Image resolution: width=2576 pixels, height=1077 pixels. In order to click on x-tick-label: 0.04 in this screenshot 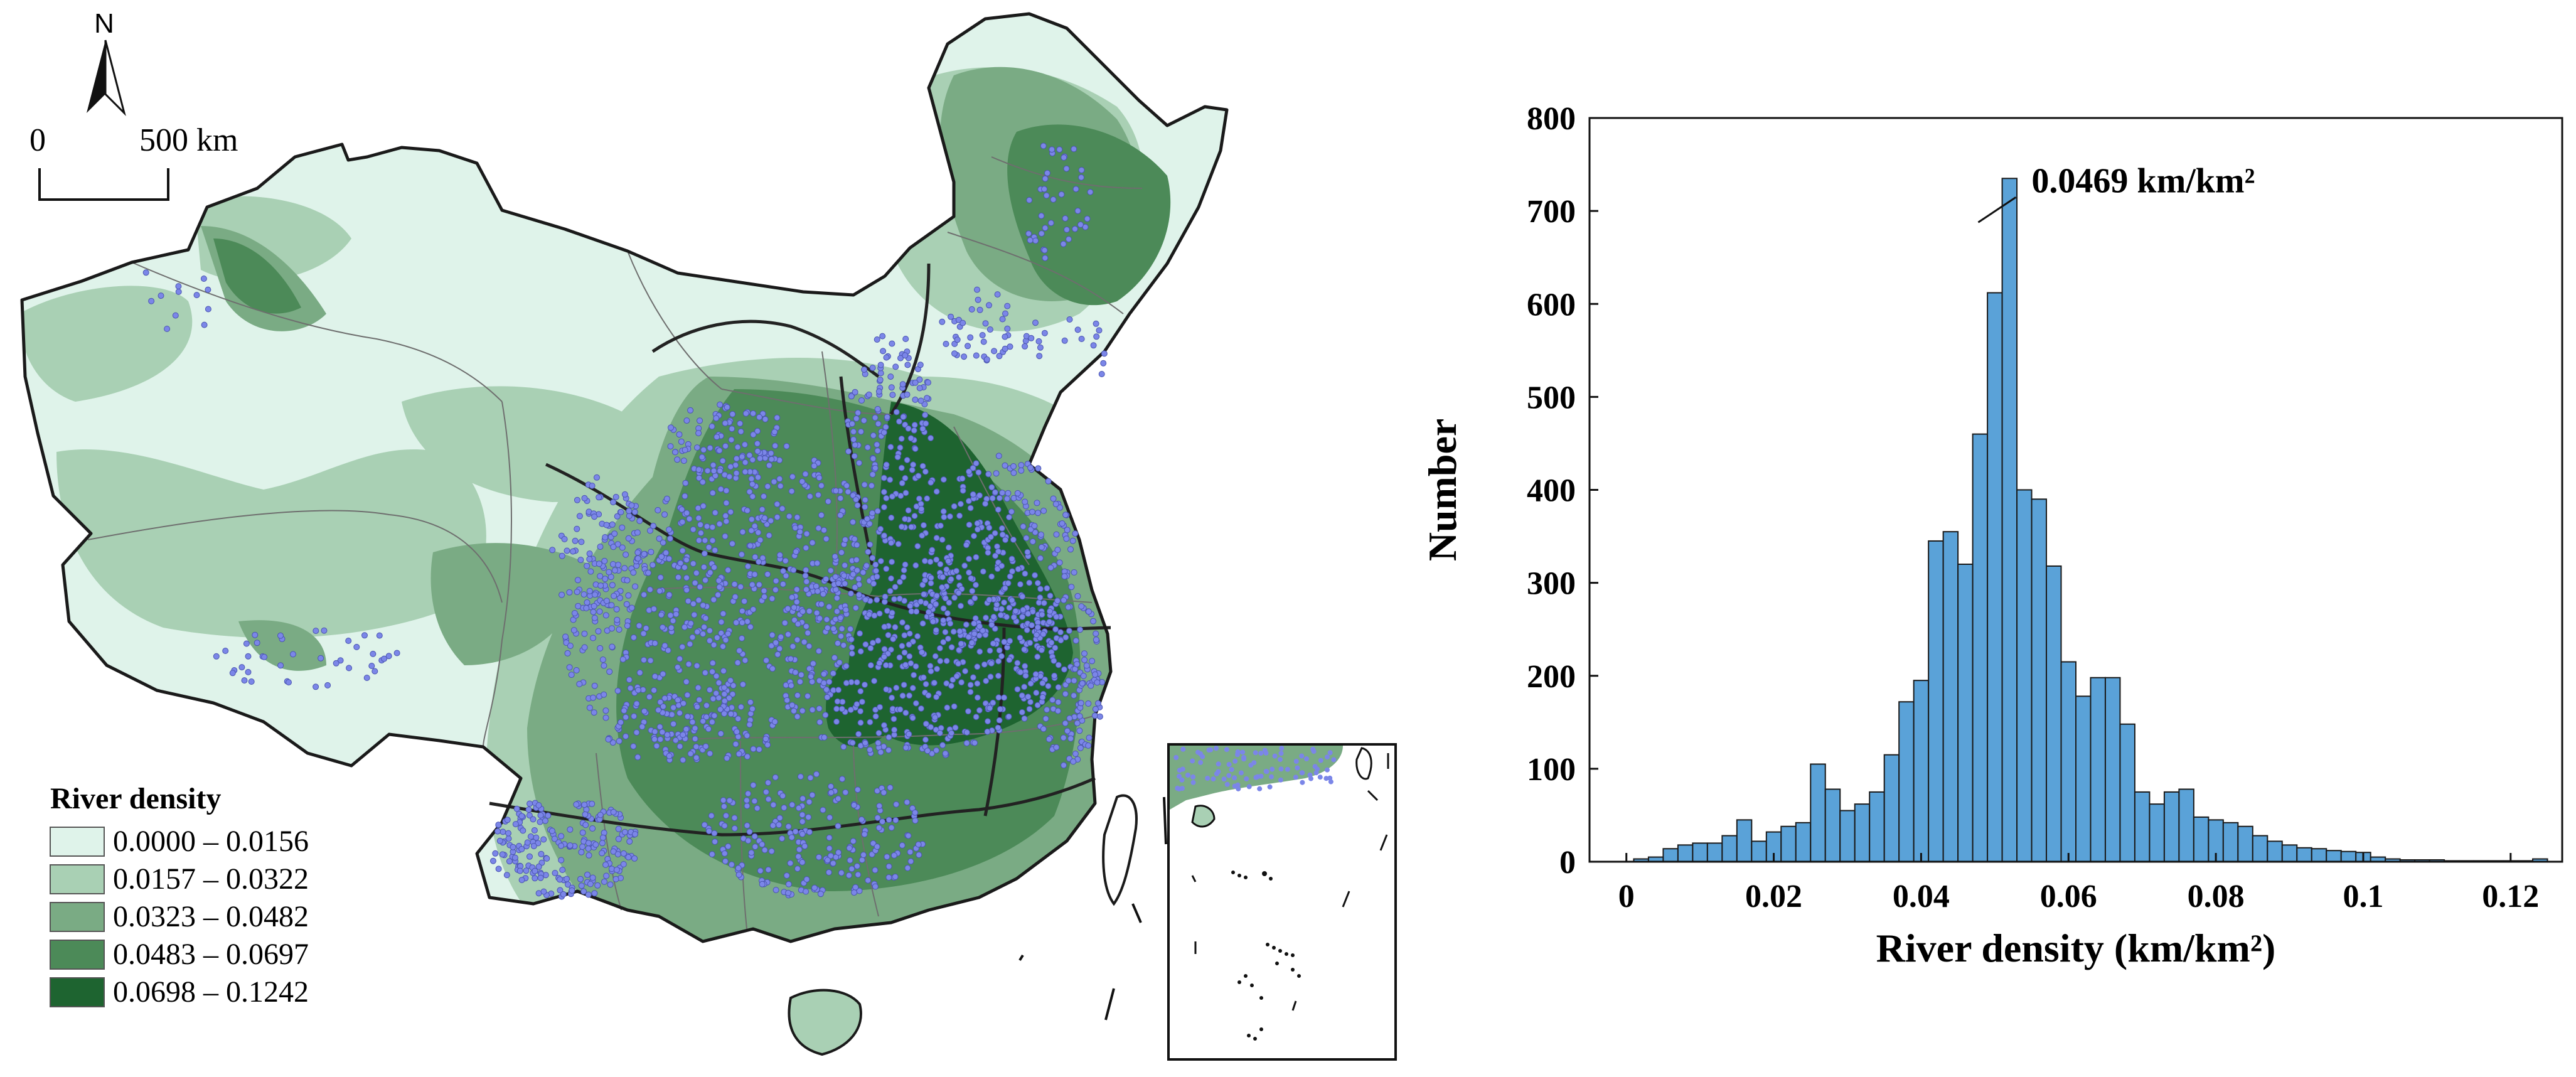, I will do `click(1921, 896)`.